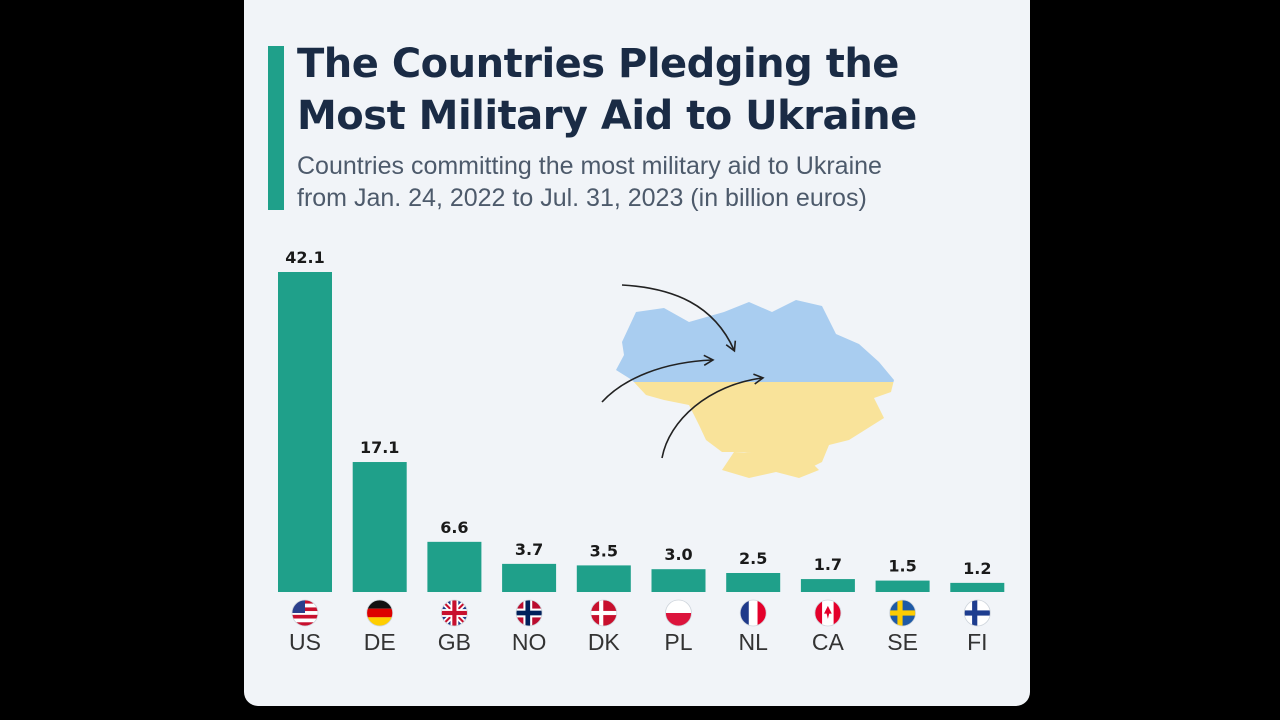  I want to click on category-label-fi: FI, so click(977, 642).